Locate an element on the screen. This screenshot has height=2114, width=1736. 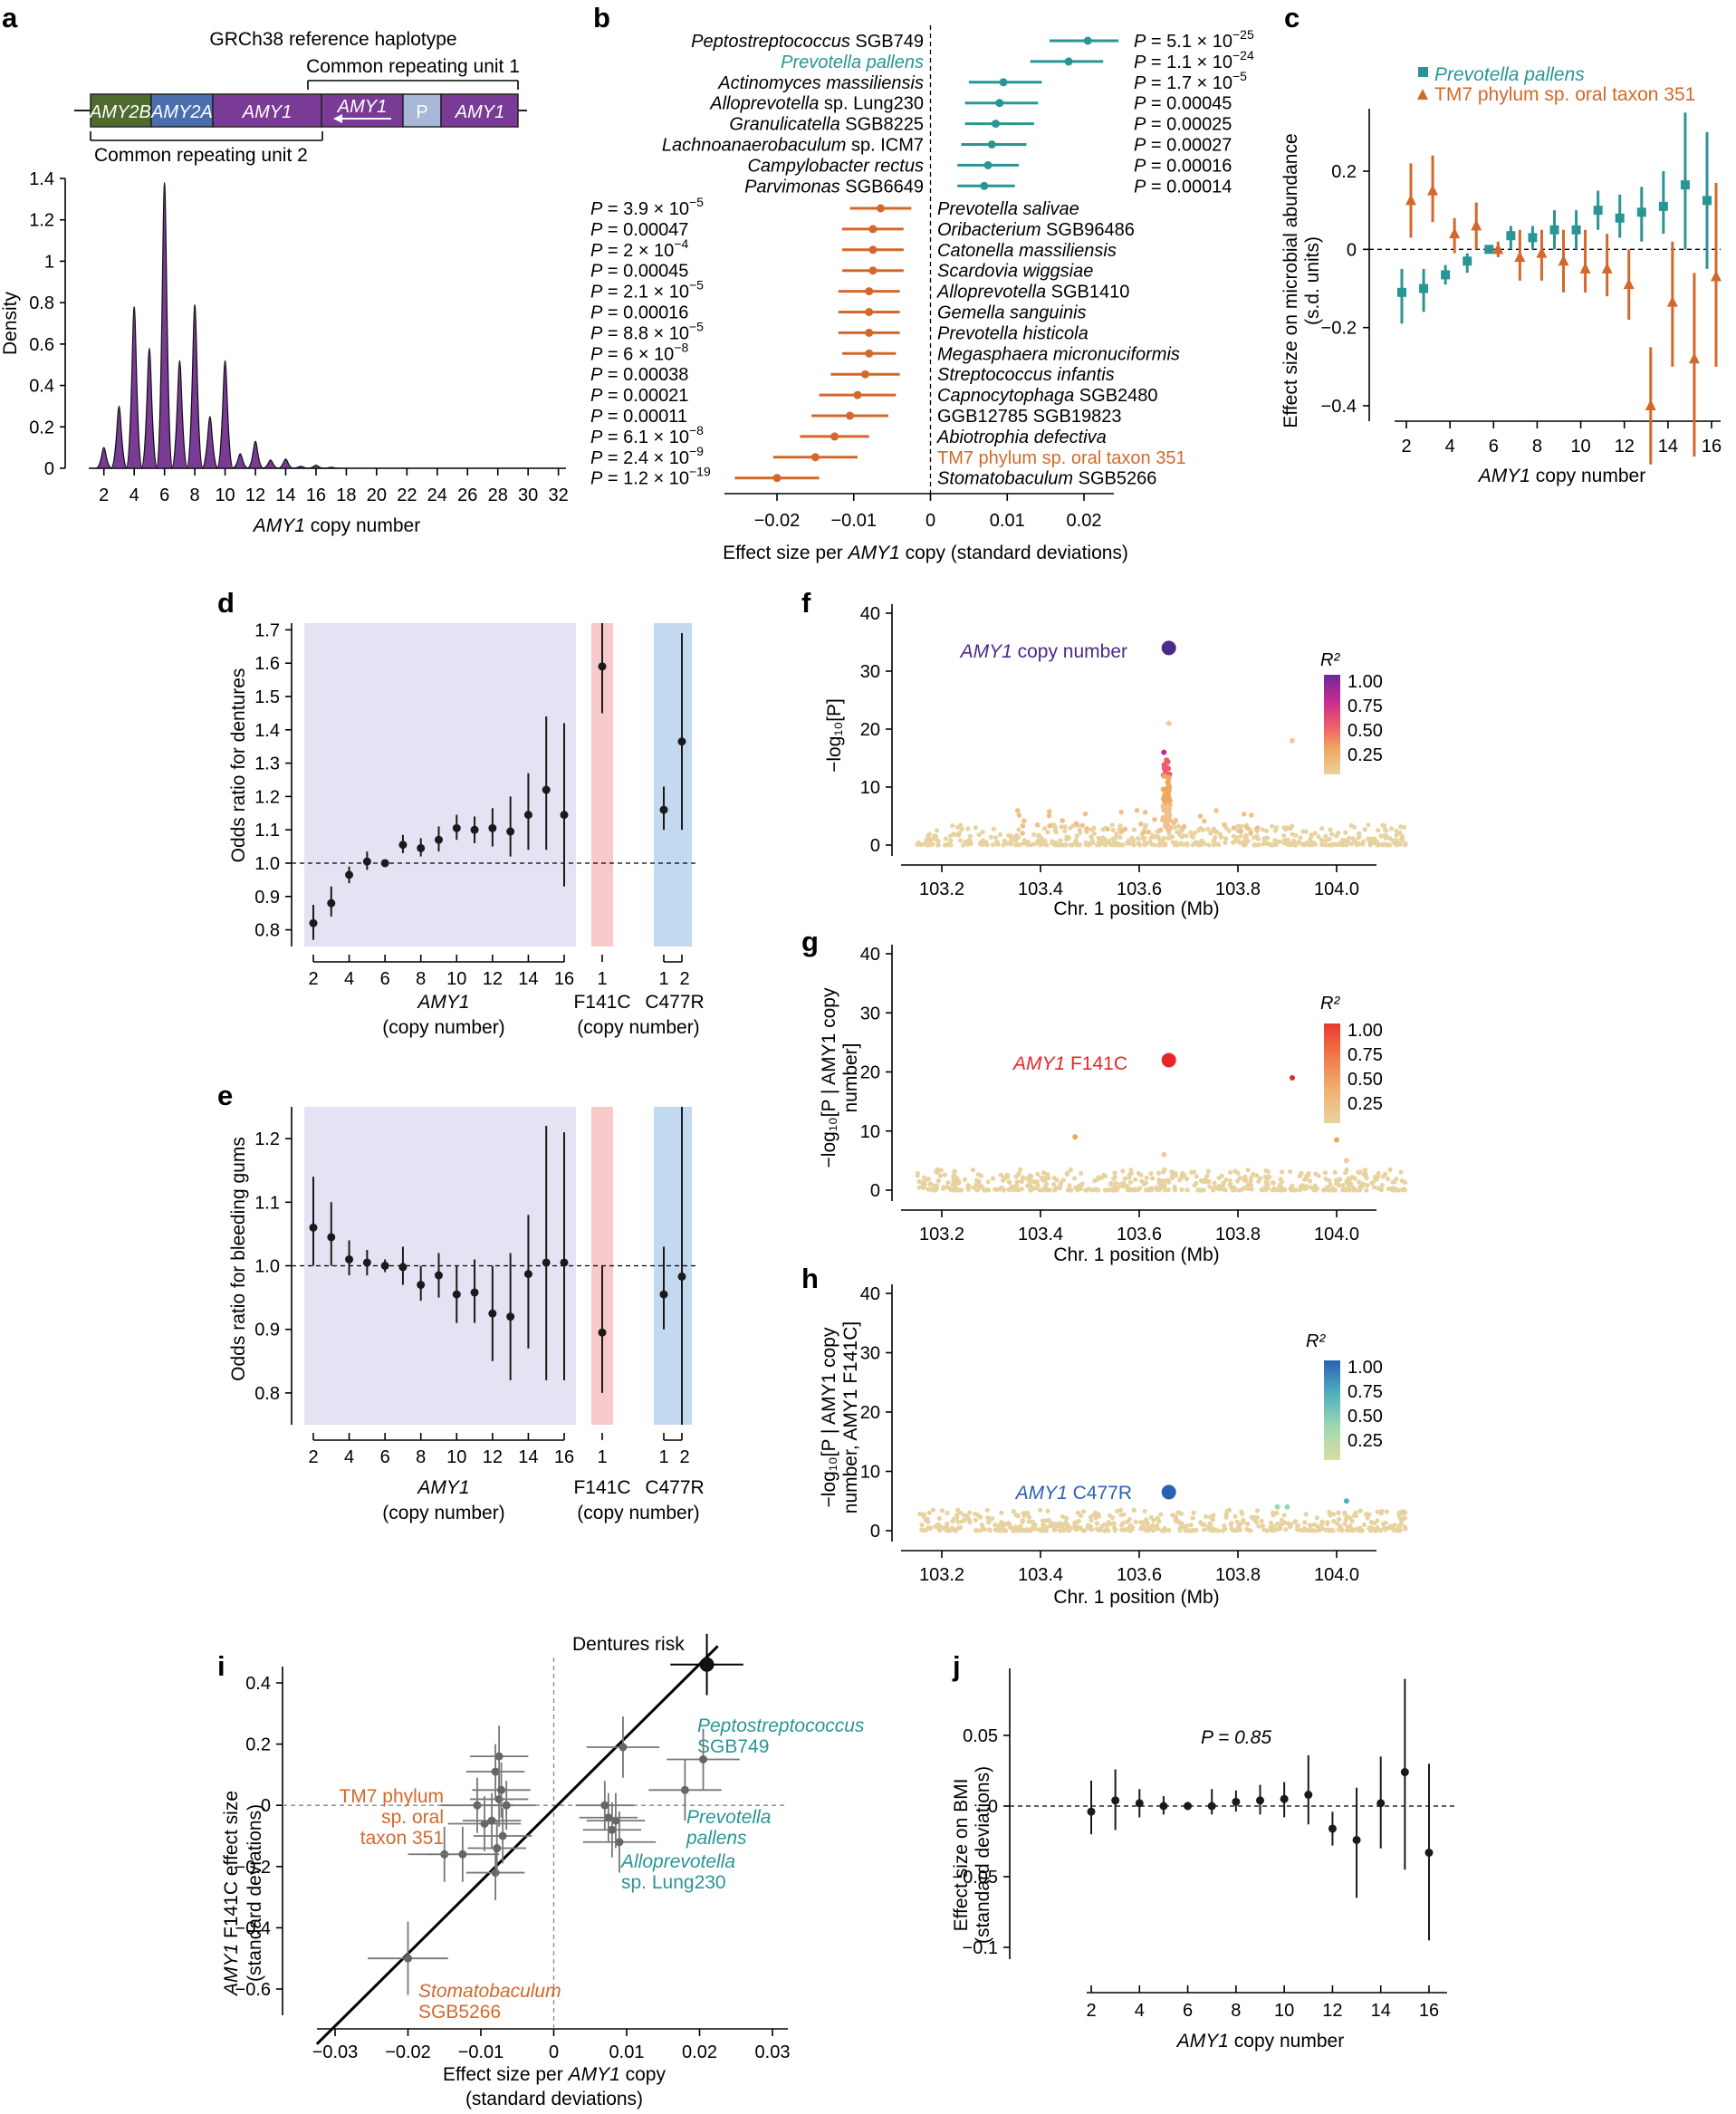
panel-g-y-tick-label: 30 is located at coordinates (870, 1013).